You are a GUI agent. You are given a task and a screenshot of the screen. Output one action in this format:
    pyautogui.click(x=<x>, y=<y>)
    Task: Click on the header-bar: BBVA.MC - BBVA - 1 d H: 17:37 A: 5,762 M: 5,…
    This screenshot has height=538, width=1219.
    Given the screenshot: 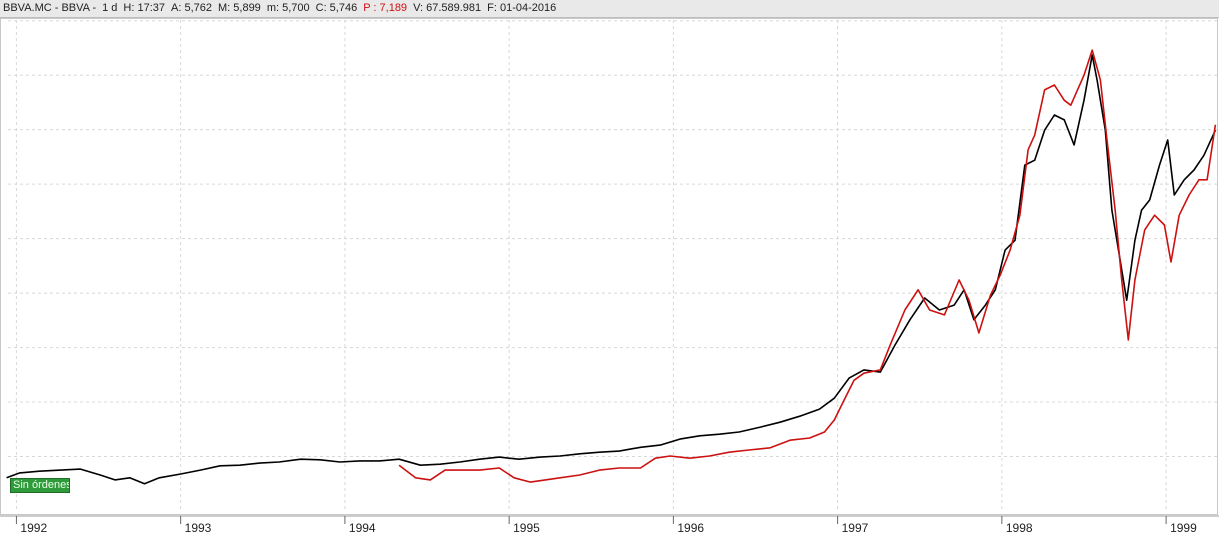 What is the action you would take?
    pyautogui.click(x=609, y=9)
    